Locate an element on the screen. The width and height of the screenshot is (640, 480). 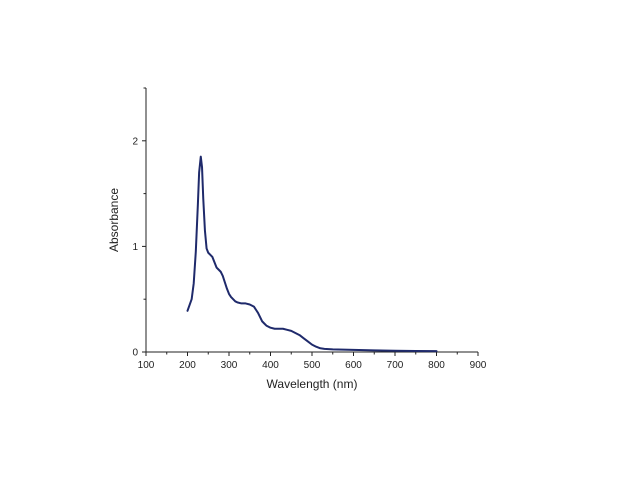
x-tick-label: 500 is located at coordinates (312, 365).